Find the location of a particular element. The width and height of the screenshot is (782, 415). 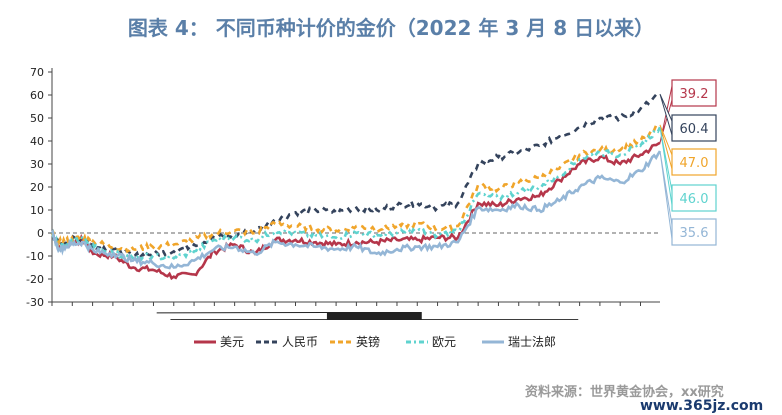

legend: 美元 人民币 英镑 欧元 瑞士法郎 is located at coordinates (375, 341).